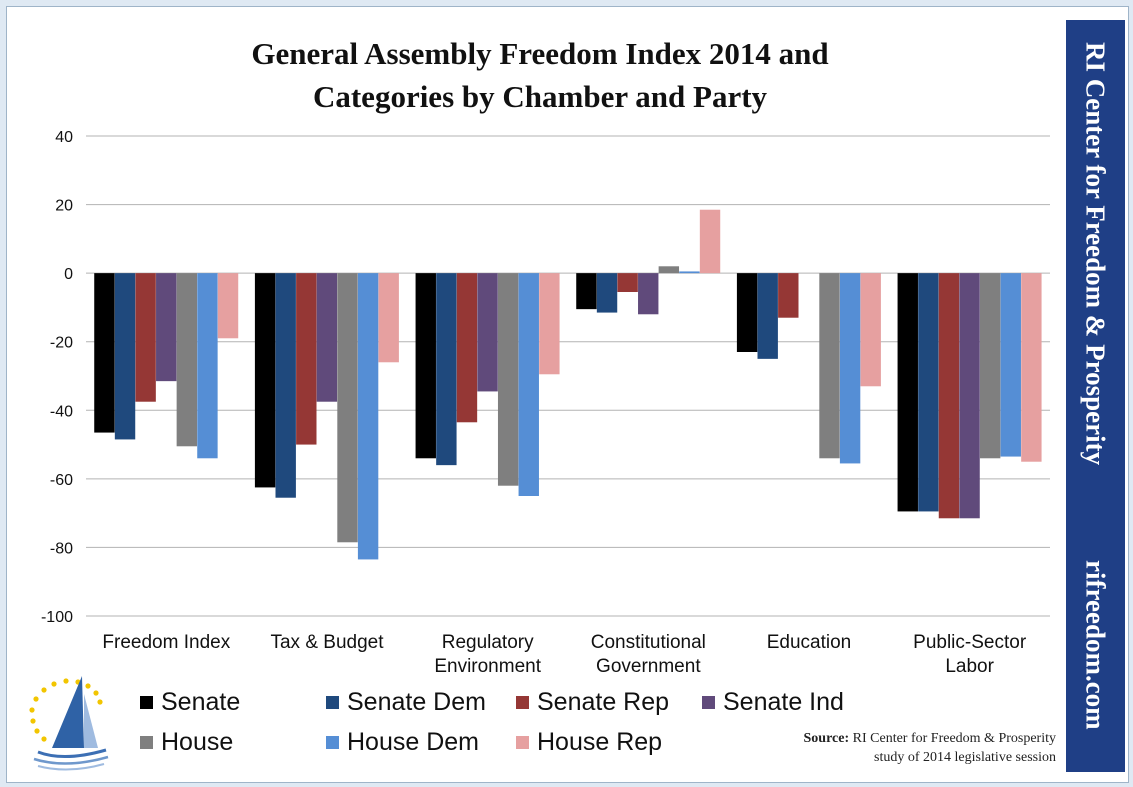 The image size is (1133, 787). What do you see at coordinates (970, 642) in the screenshot?
I see `x-tick-label: Public-Sector` at bounding box center [970, 642].